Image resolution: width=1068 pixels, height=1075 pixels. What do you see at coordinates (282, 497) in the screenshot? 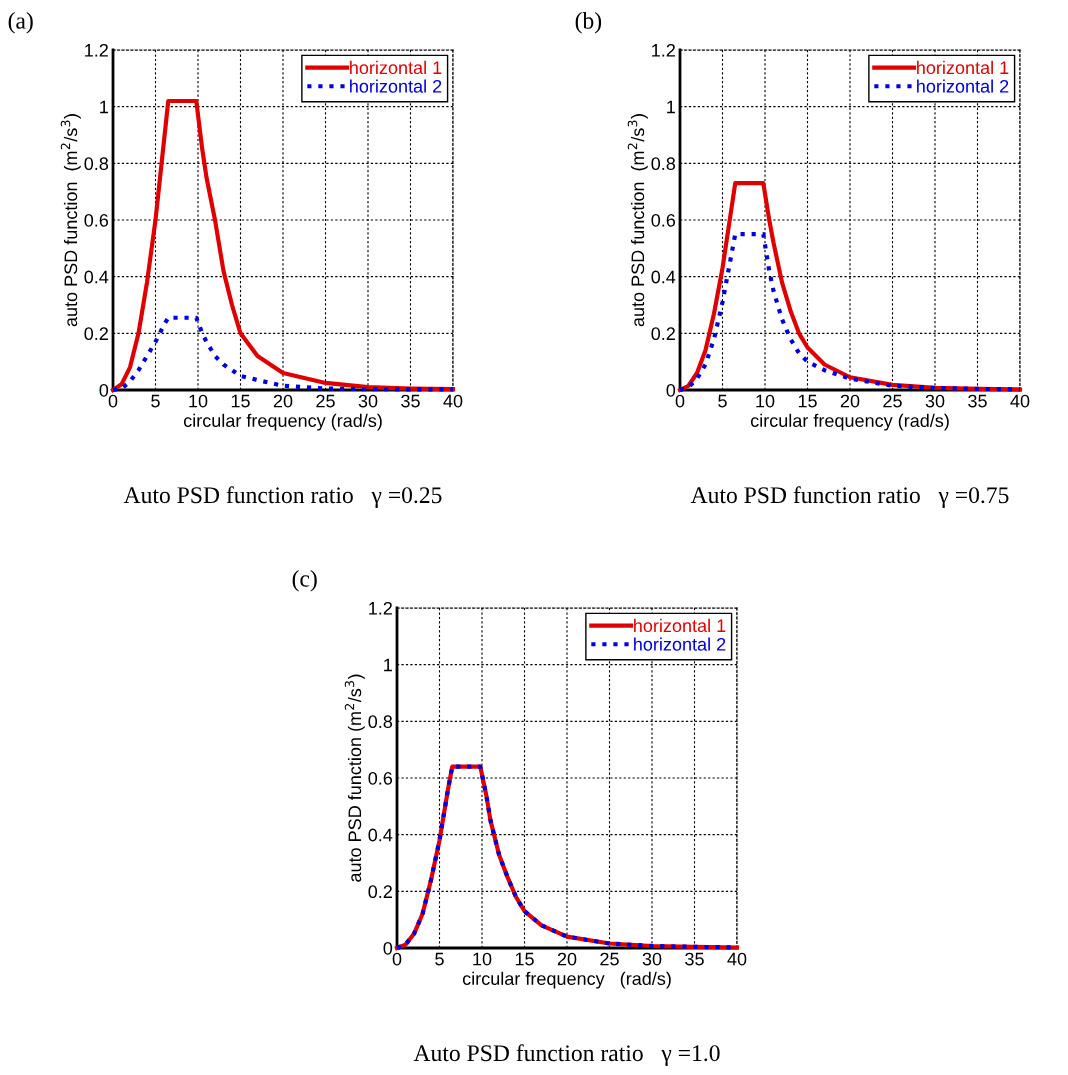
I see `text: Auto PSD function ratio γ =0.25` at bounding box center [282, 497].